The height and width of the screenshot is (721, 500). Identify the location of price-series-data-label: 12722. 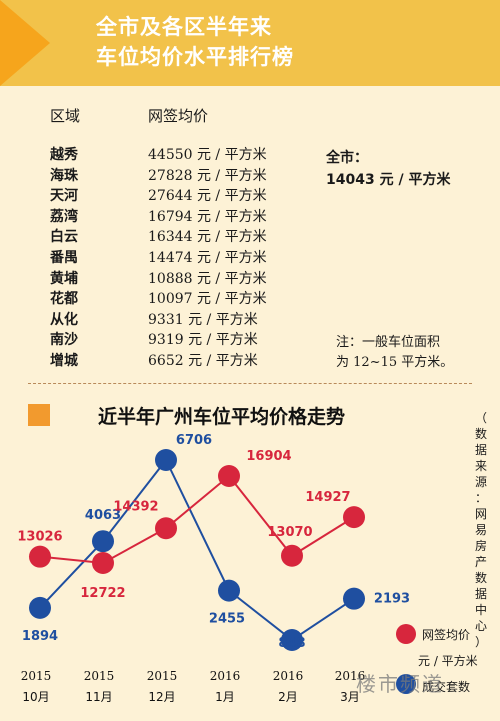
(102, 593).